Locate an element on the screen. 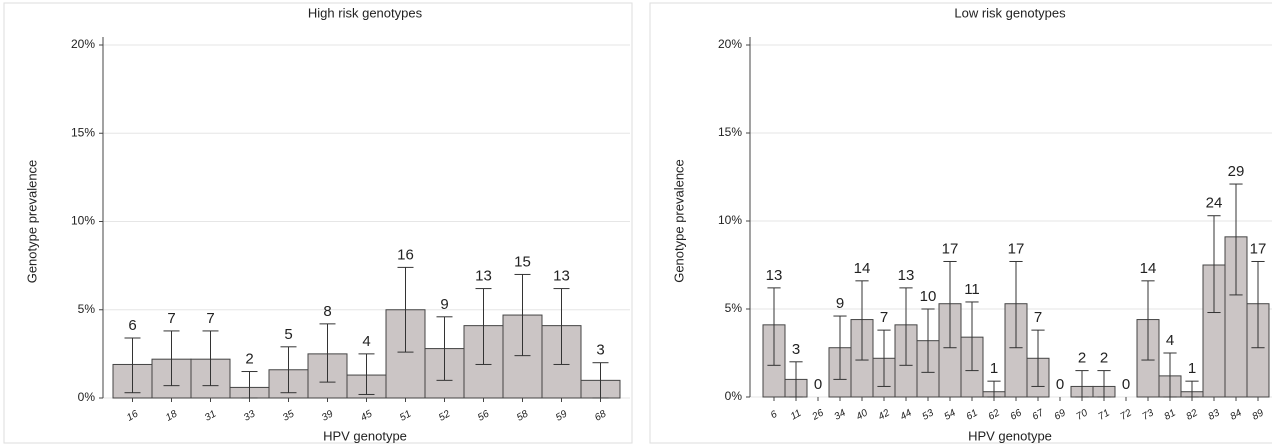 This screenshot has height=446, width=1272. count-label: 6 is located at coordinates (132, 325).